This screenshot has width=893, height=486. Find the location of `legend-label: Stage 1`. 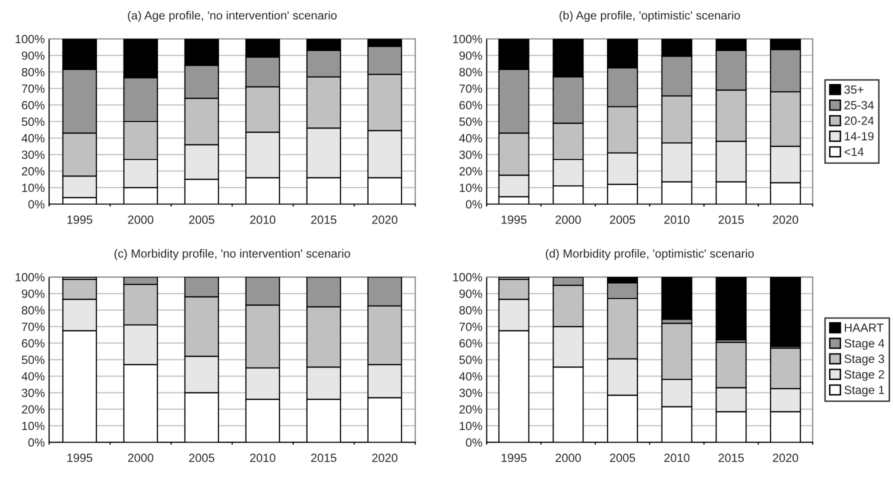

legend-label: Stage 1 is located at coordinates (864, 391).